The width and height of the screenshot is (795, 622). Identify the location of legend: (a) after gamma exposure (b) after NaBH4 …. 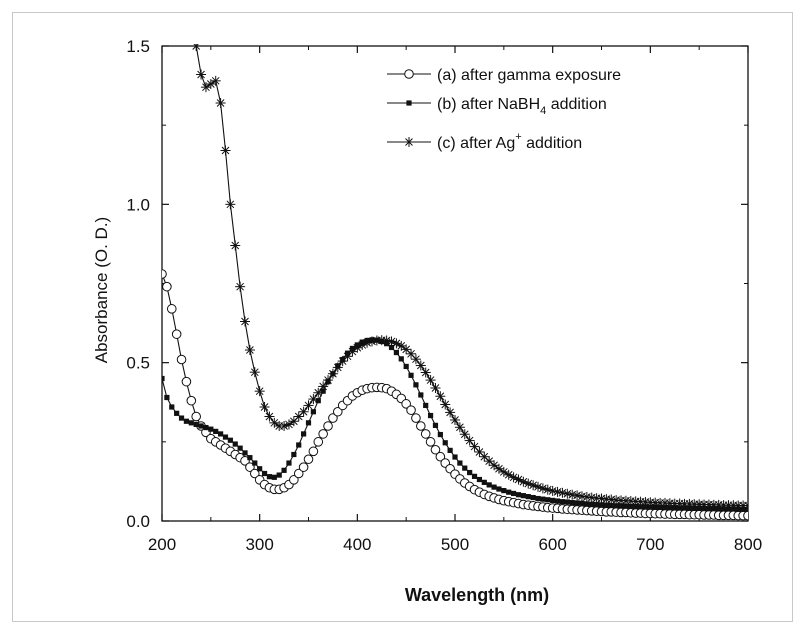
(504, 109).